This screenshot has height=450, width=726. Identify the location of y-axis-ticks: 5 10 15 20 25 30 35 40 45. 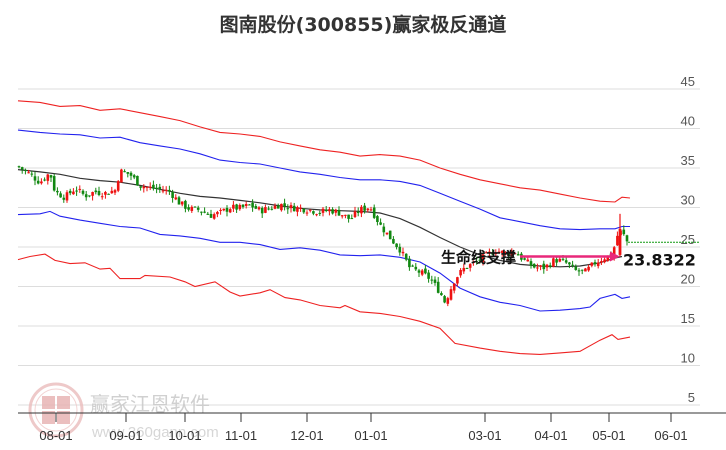
(688, 239).